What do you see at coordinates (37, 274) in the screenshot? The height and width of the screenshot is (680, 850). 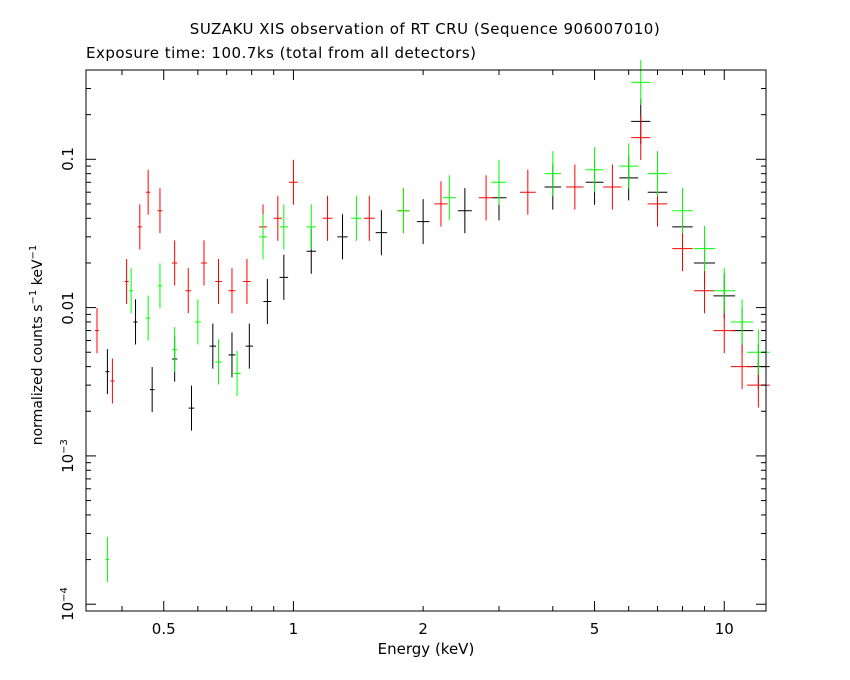 I see `y-axis-label-unit: keV` at bounding box center [37, 274].